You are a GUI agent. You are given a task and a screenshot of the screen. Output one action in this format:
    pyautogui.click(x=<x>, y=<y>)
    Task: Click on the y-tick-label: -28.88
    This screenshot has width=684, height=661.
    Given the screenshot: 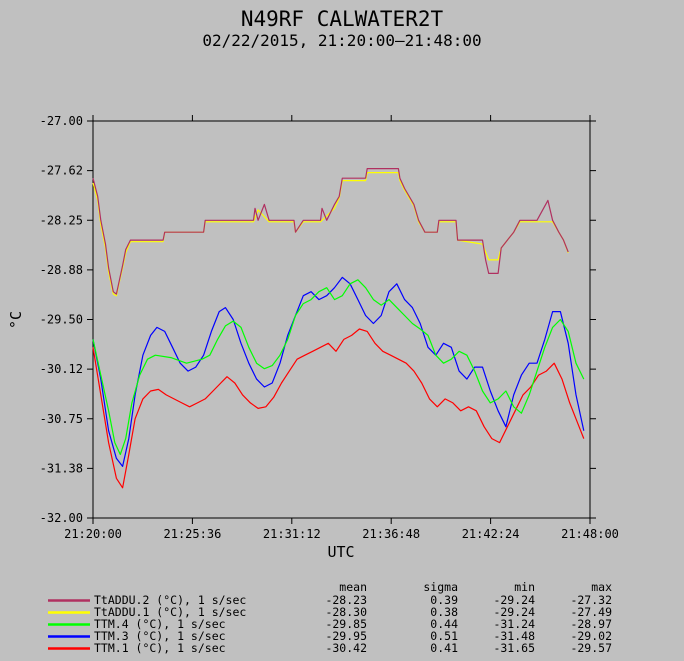 What is the action you would take?
    pyautogui.click(x=61, y=270)
    